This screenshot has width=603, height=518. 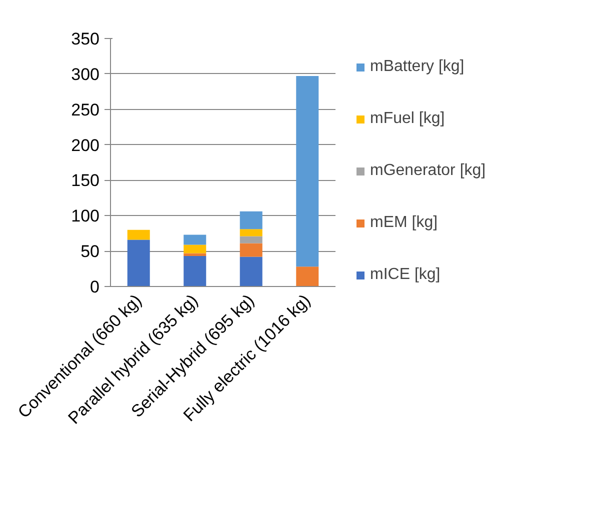 What do you see at coordinates (85, 216) in the screenshot?
I see `y-tick-label: 100` at bounding box center [85, 216].